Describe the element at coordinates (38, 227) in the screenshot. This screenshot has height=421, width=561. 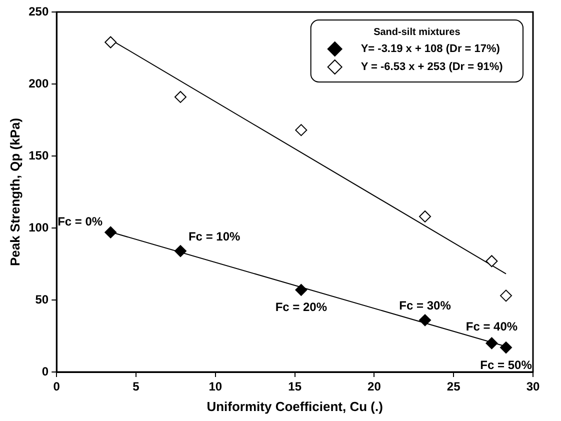
I see `y-tick-label: 100` at that location.